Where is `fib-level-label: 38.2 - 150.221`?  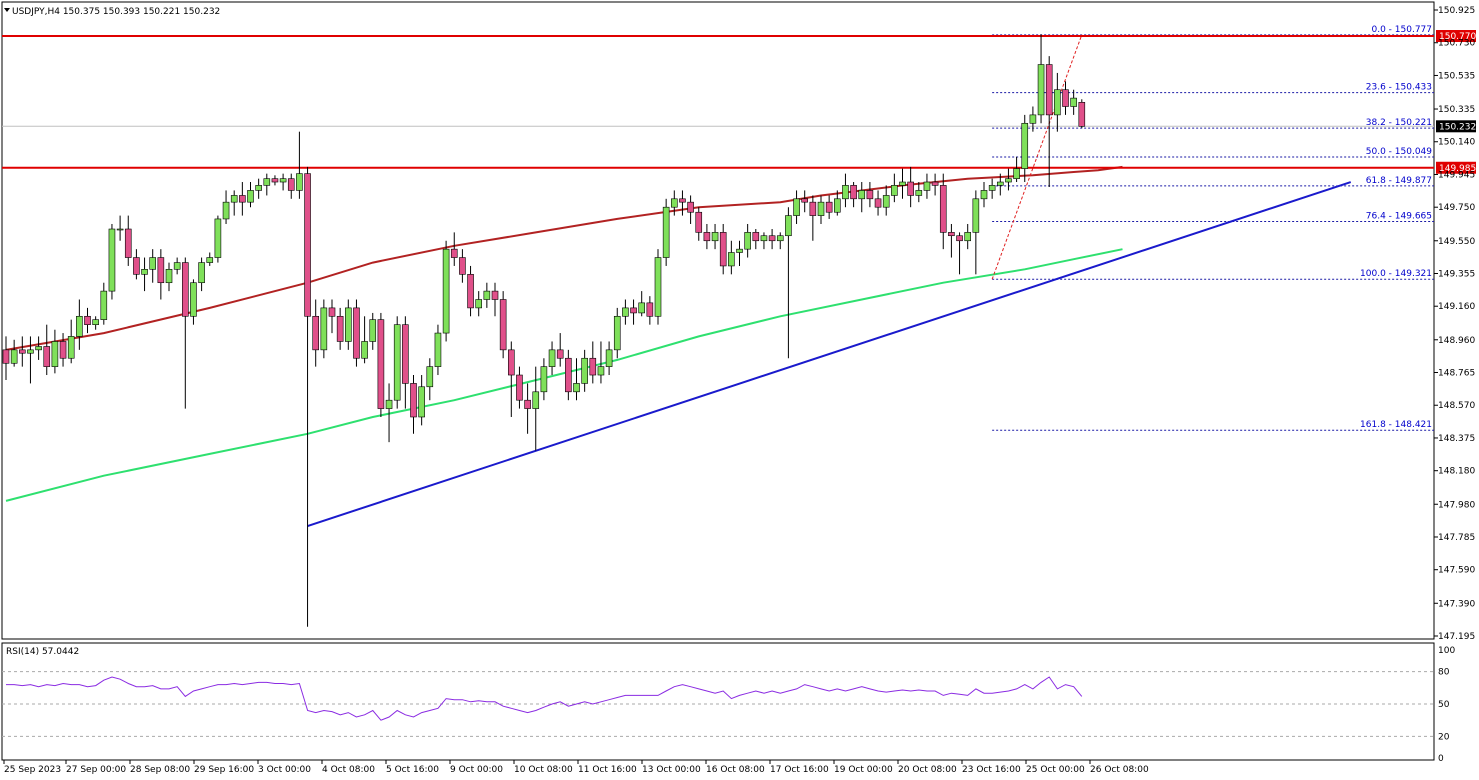 fib-level-label: 38.2 - 150.221 is located at coordinates (1399, 123).